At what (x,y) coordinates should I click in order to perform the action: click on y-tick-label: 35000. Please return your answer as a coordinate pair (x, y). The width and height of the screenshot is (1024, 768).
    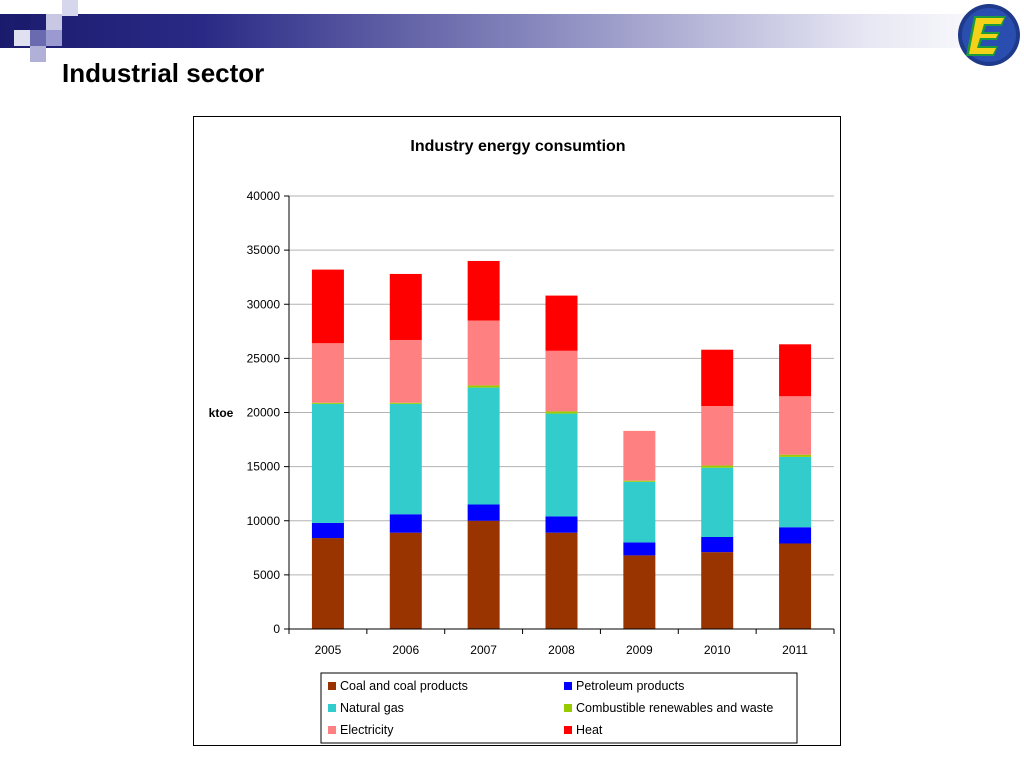
    Looking at the image, I should click on (264, 250).